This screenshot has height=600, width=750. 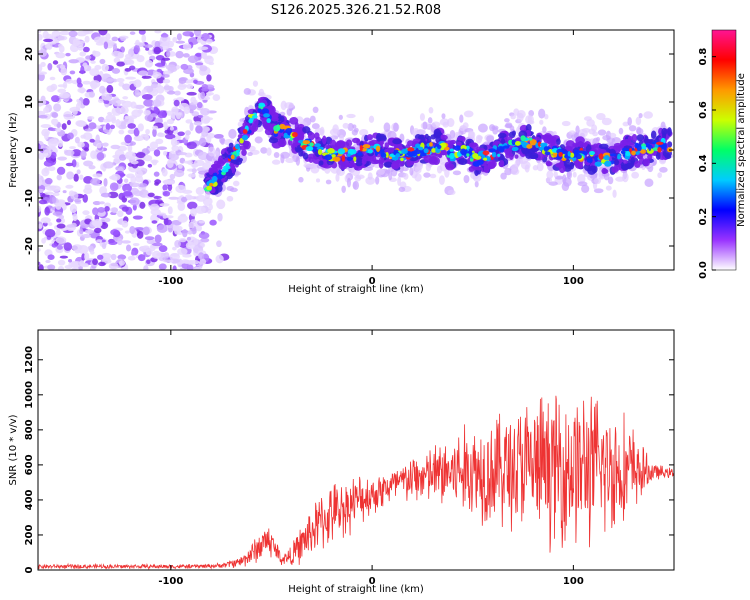 I want to click on snr-x-tick-label: 0, so click(x=372, y=581).